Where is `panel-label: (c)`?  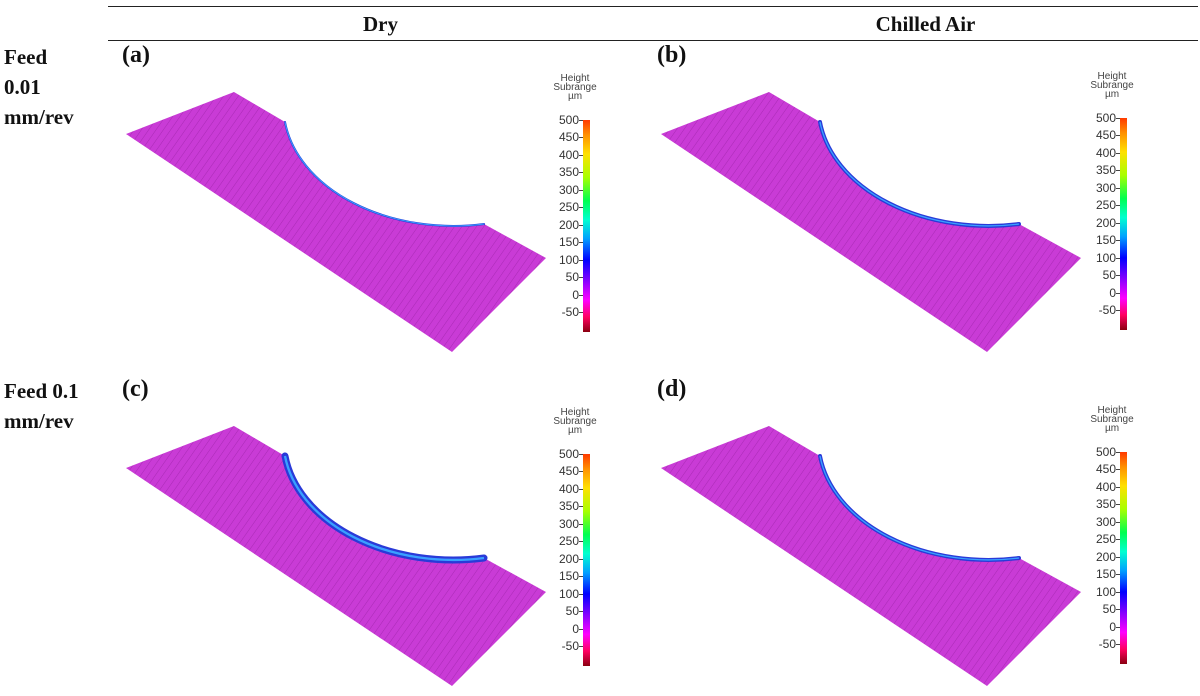
panel-label: (c) is located at coordinates (135, 389).